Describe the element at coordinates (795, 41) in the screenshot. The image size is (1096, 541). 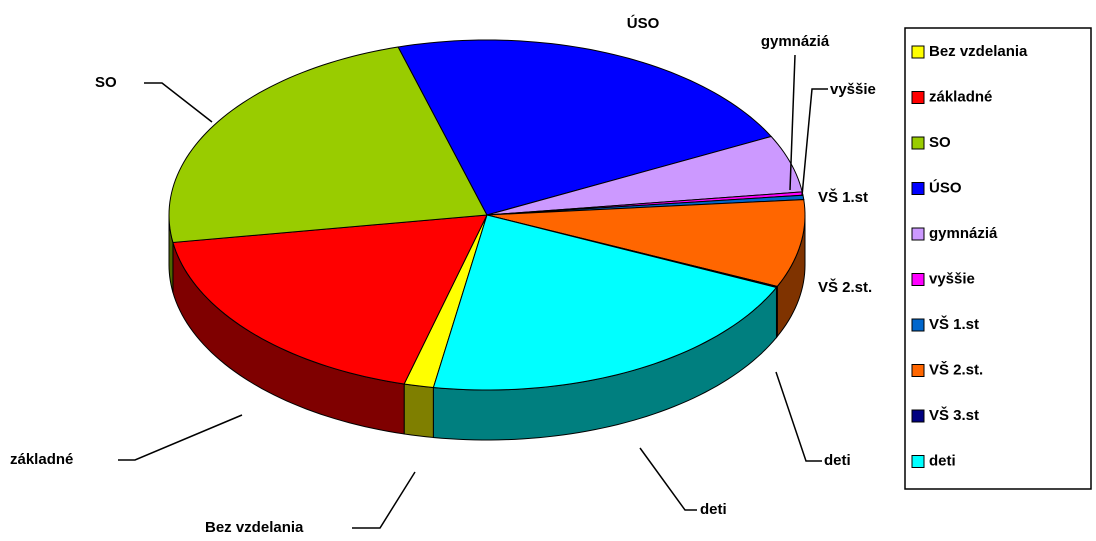
I see `slice-label: gymnáziá` at that location.